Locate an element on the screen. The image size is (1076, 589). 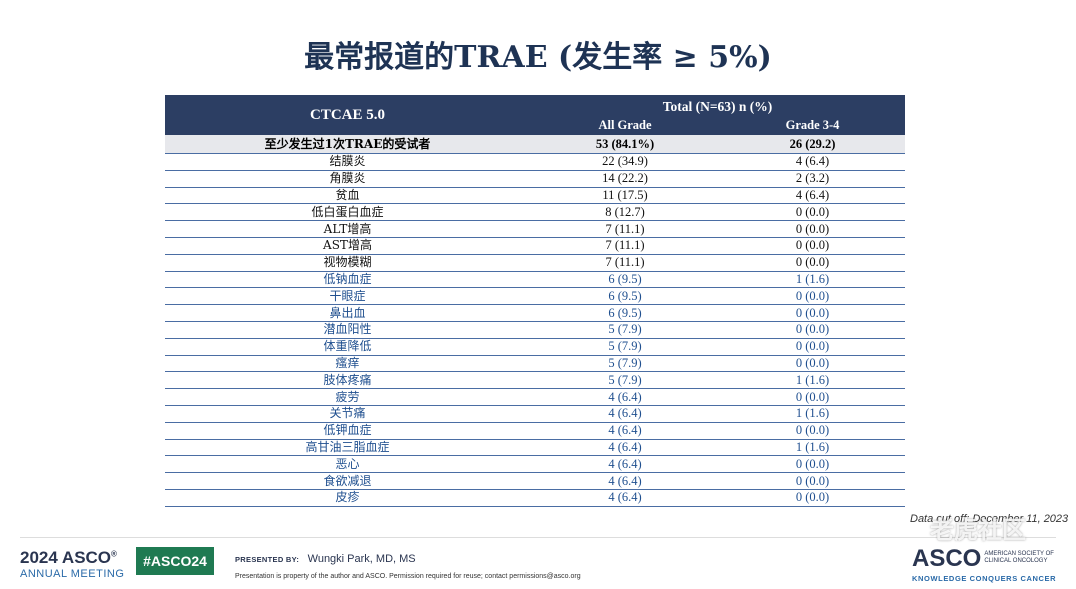
hashtag-badge: #ASCO24 is located at coordinates (175, 561).